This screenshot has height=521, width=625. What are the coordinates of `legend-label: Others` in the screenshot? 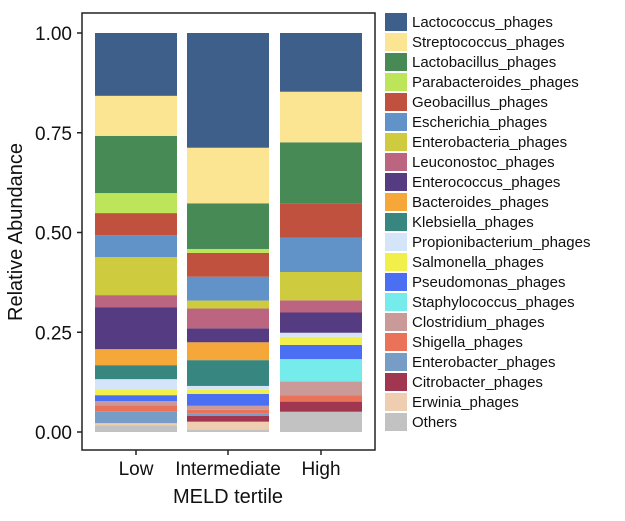 It's located at (434, 422).